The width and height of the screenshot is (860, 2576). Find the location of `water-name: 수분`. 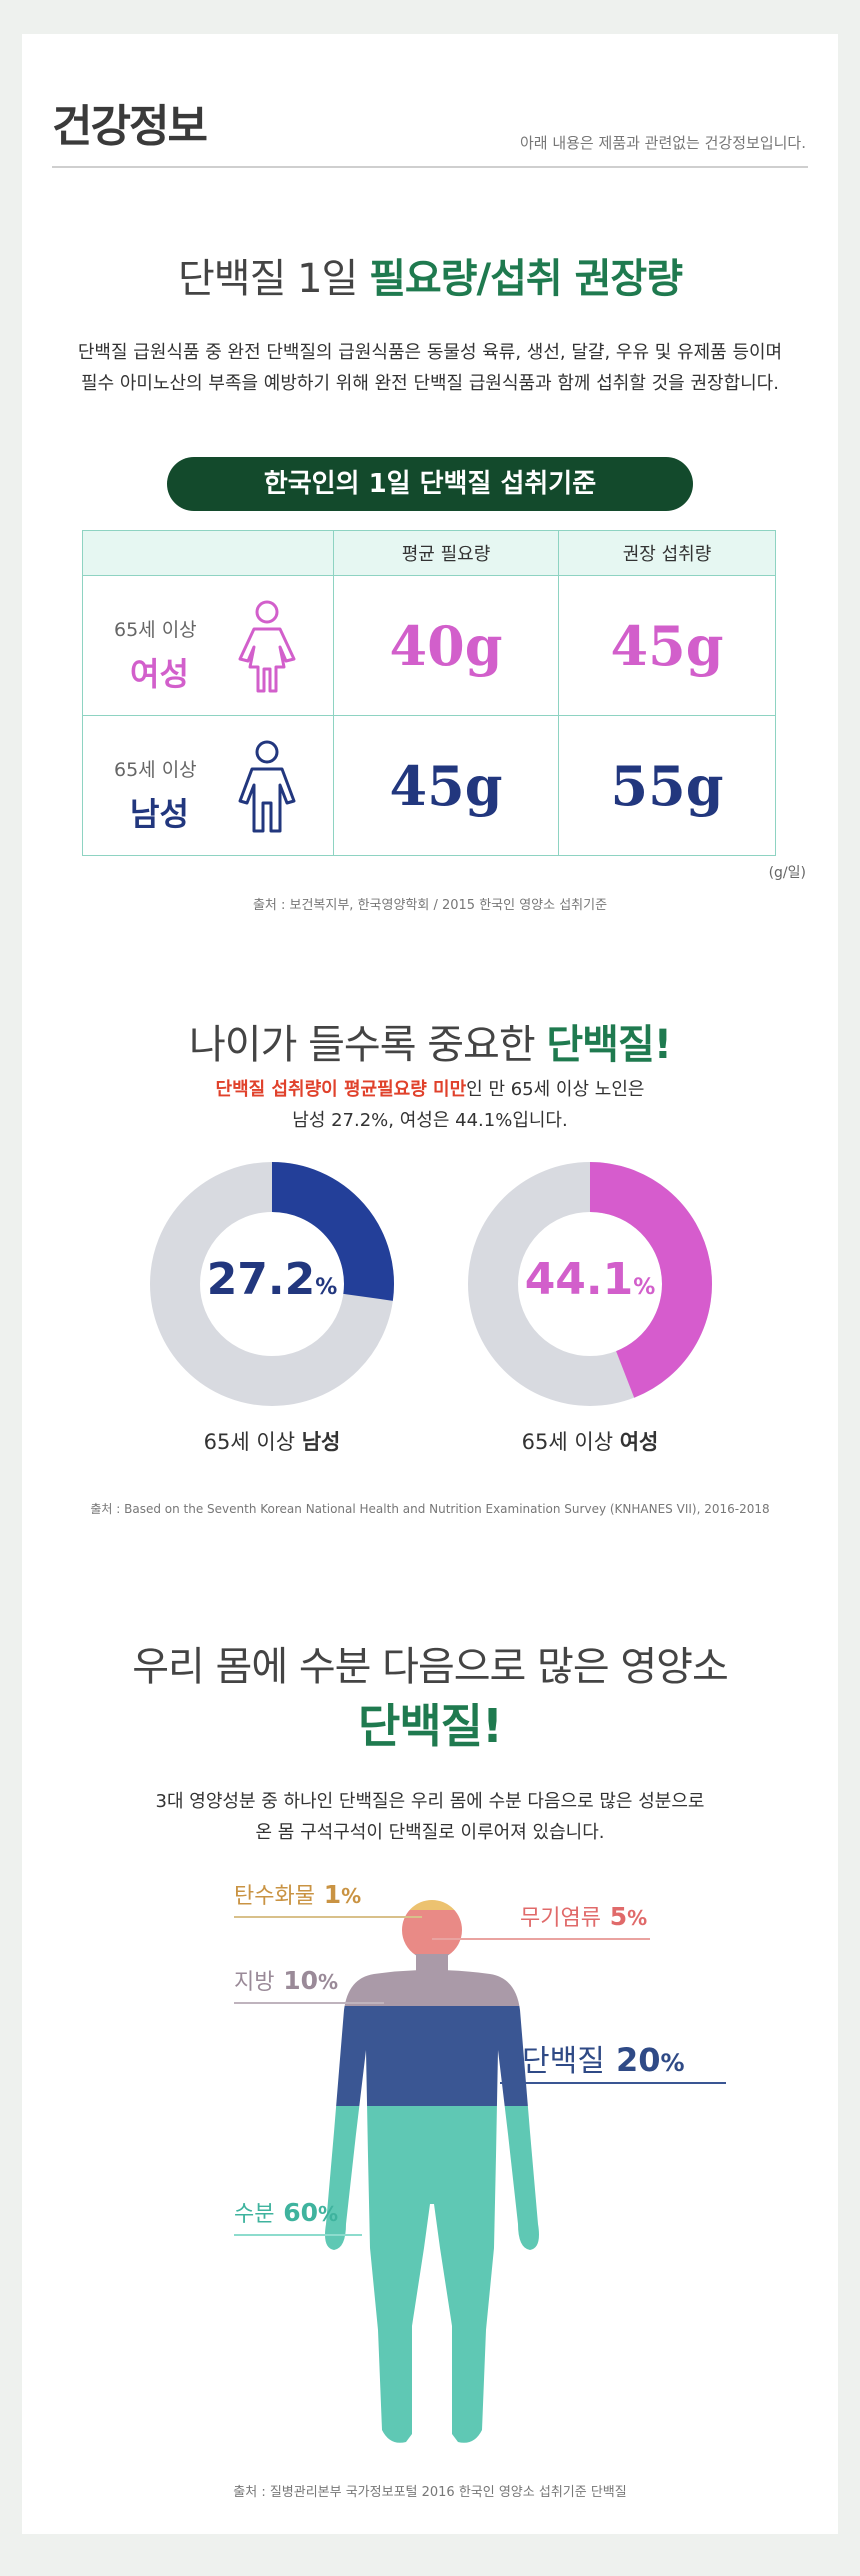

water-name: 수분 is located at coordinates (254, 2214).